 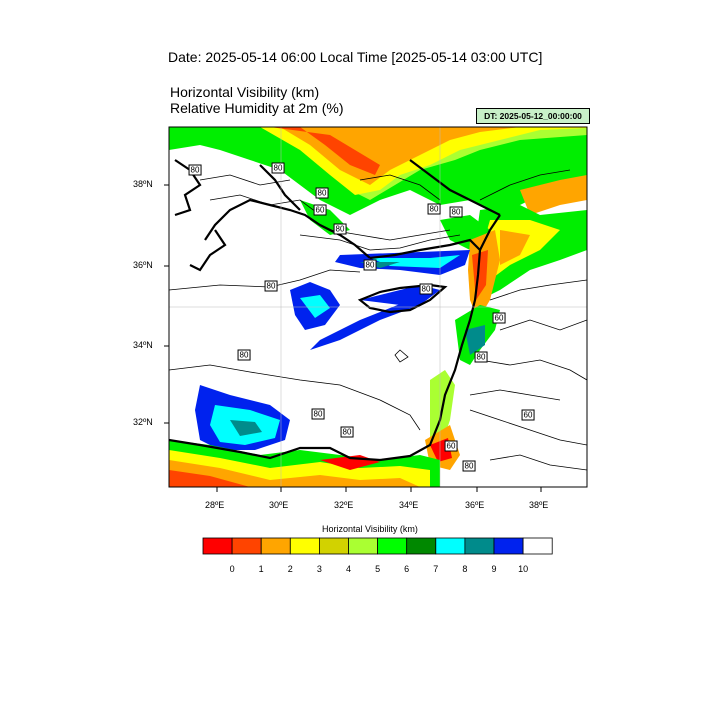 What do you see at coordinates (409, 505) in the screenshot?
I see `lon-tick-34e: 34ºE` at bounding box center [409, 505].